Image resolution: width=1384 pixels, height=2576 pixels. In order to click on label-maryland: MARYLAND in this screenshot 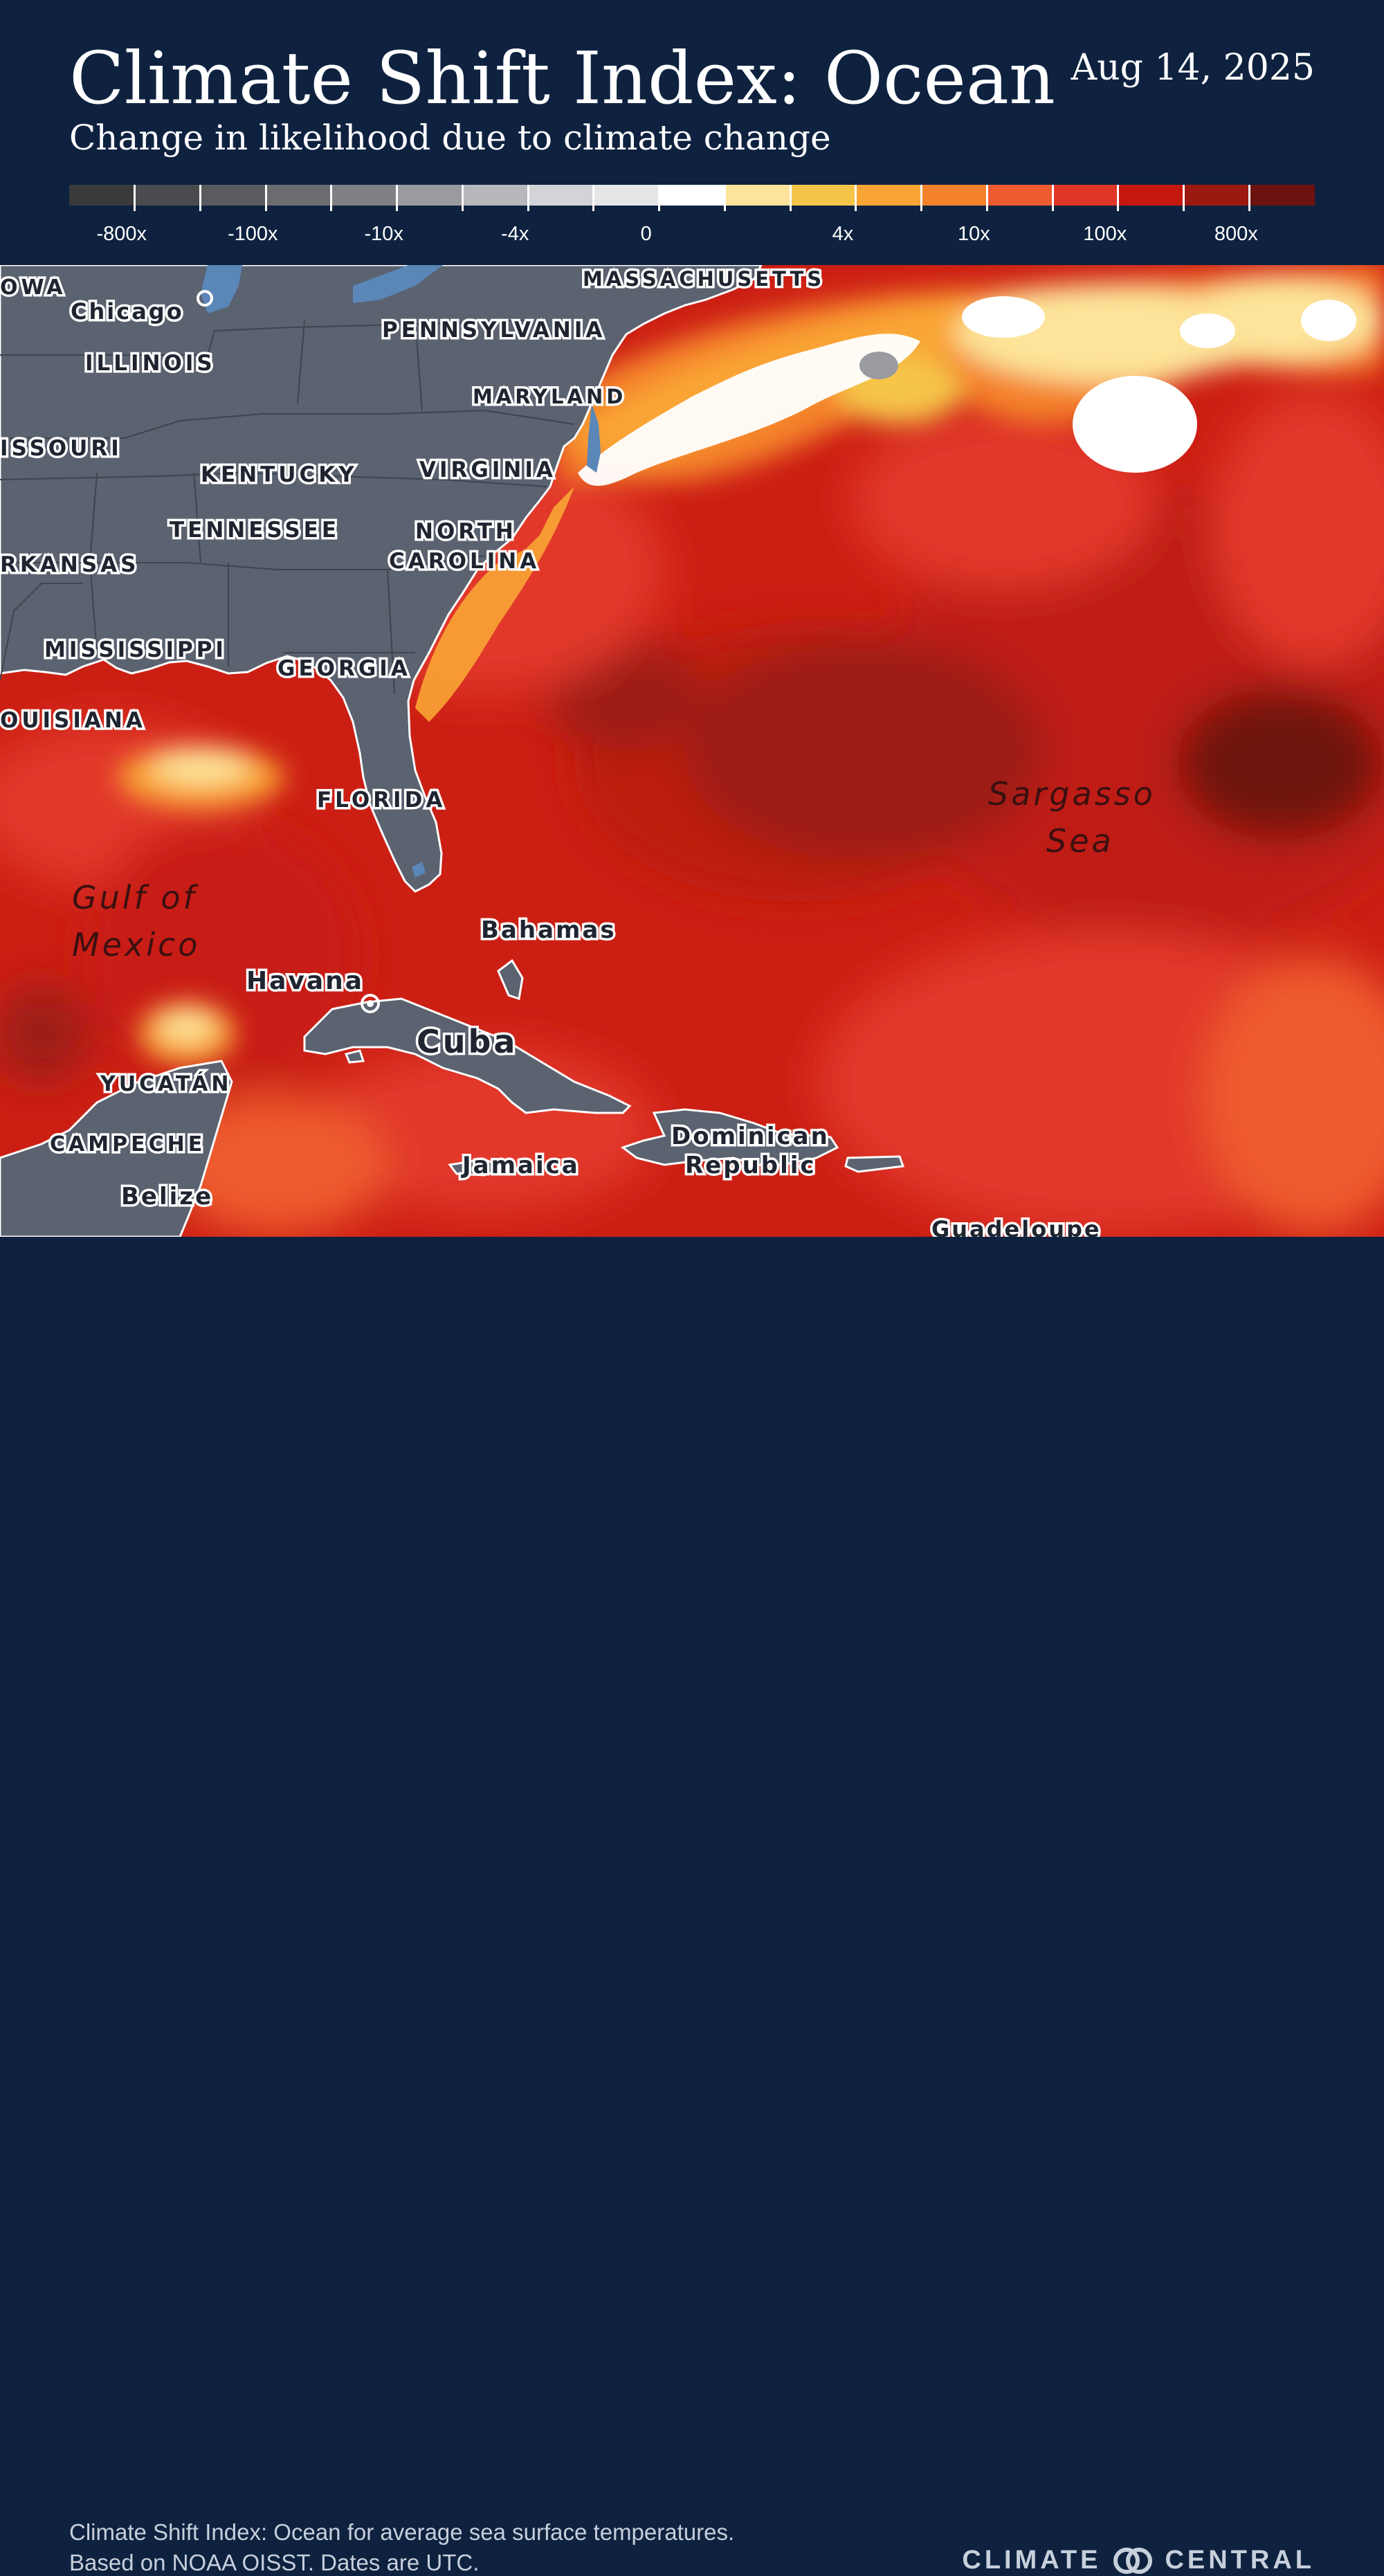, I will do `click(549, 396)`.